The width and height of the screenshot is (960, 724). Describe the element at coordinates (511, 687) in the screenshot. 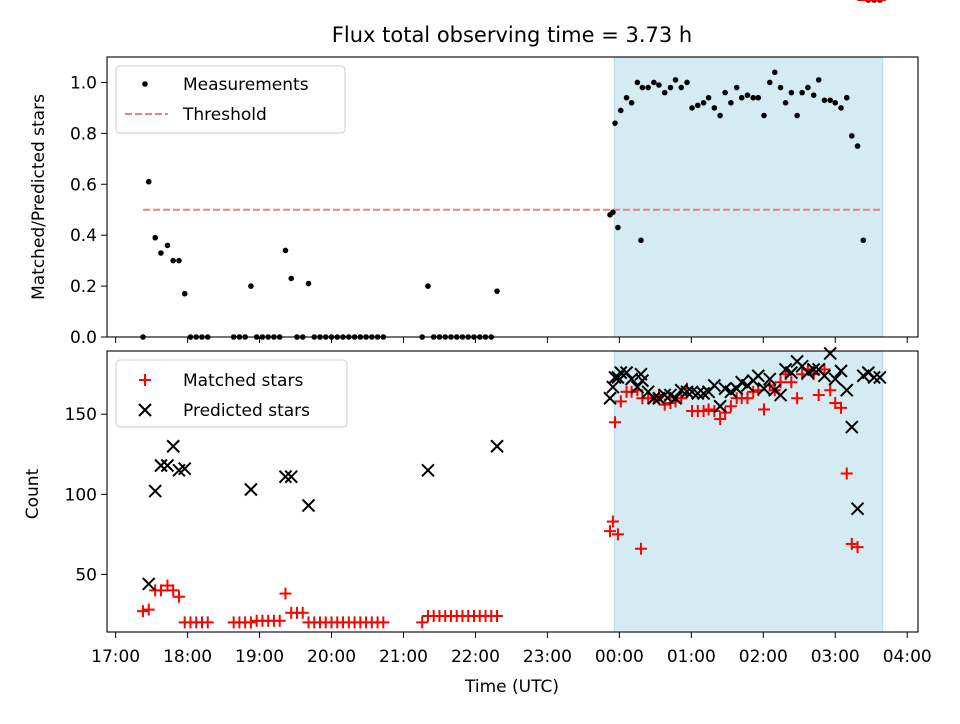

I see `x-axis-label: Time (UTC)` at that location.